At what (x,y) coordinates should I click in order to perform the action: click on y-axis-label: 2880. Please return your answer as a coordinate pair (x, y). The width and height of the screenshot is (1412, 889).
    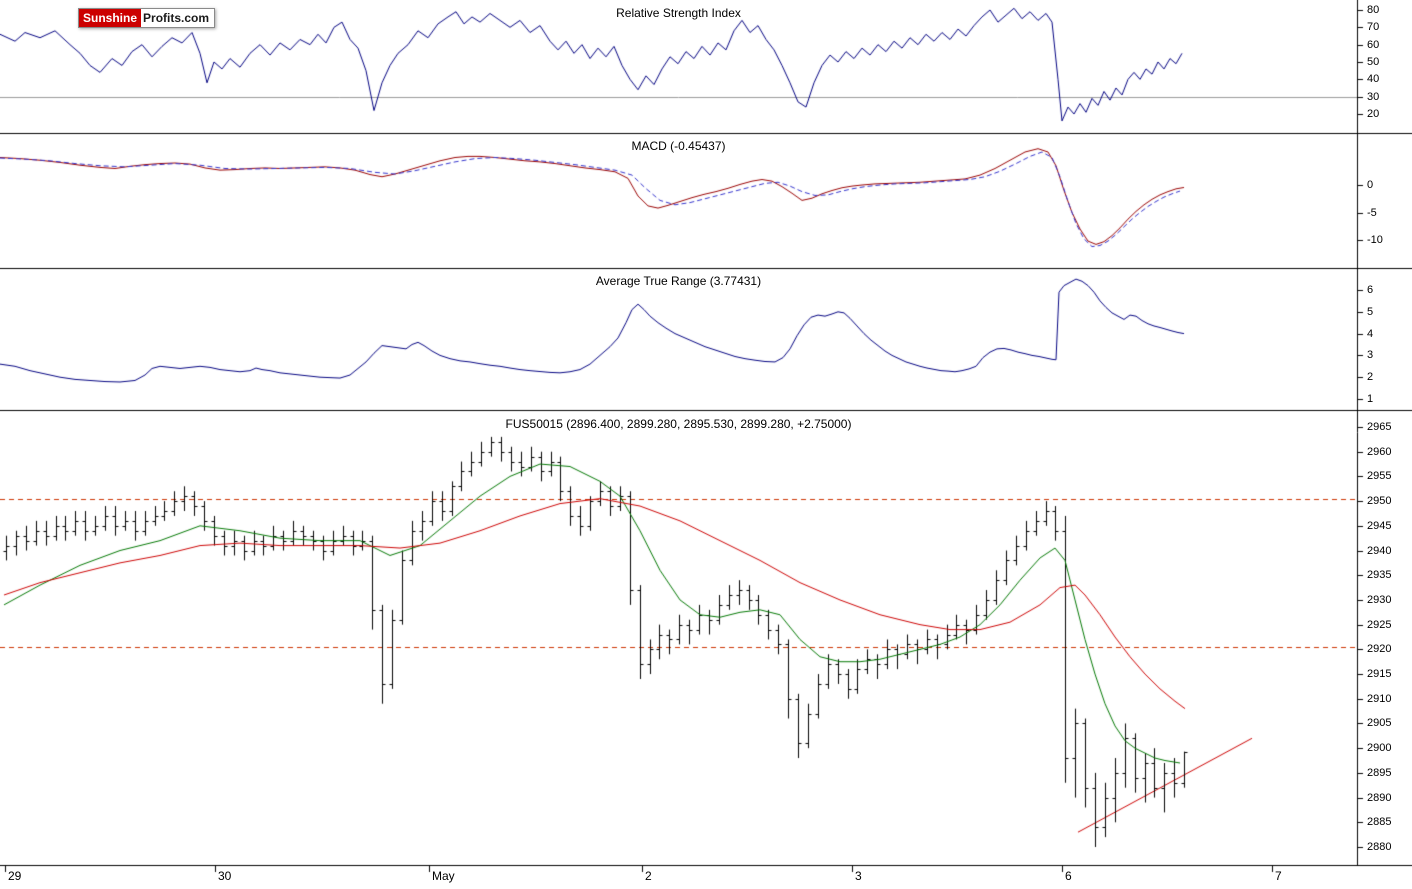
    Looking at the image, I should click on (1379, 847).